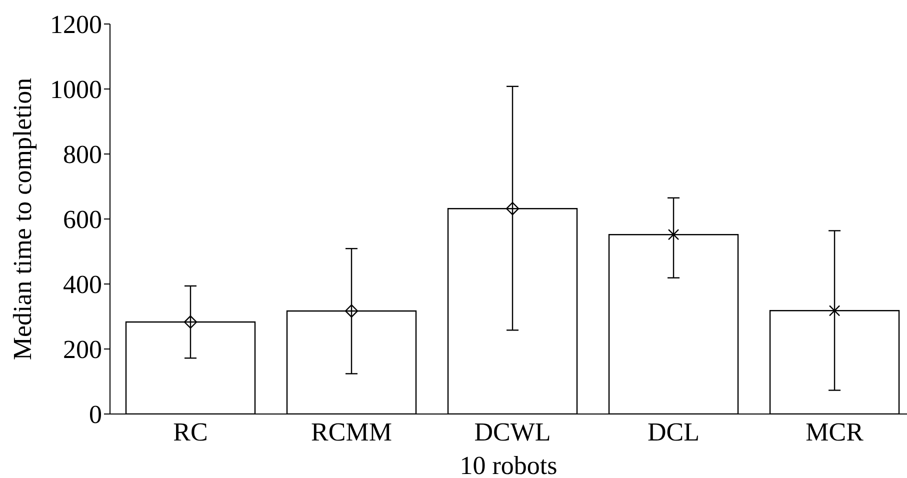 The image size is (907, 478). What do you see at coordinates (76, 25) in the screenshot?
I see `y-tick-label: 1200` at bounding box center [76, 25].